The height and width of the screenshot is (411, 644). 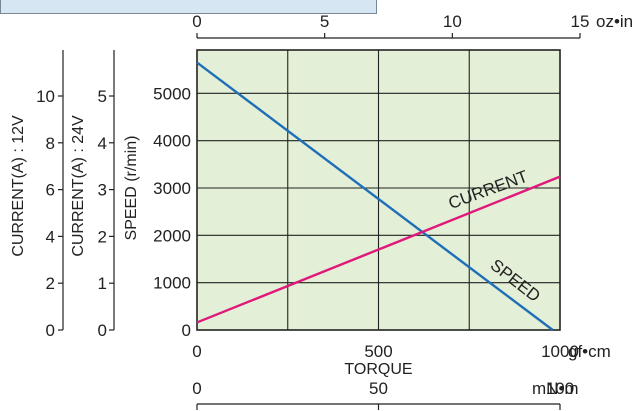 What do you see at coordinates (172, 188) in the screenshot?
I see `speed-tick-label-3: 3000` at bounding box center [172, 188].